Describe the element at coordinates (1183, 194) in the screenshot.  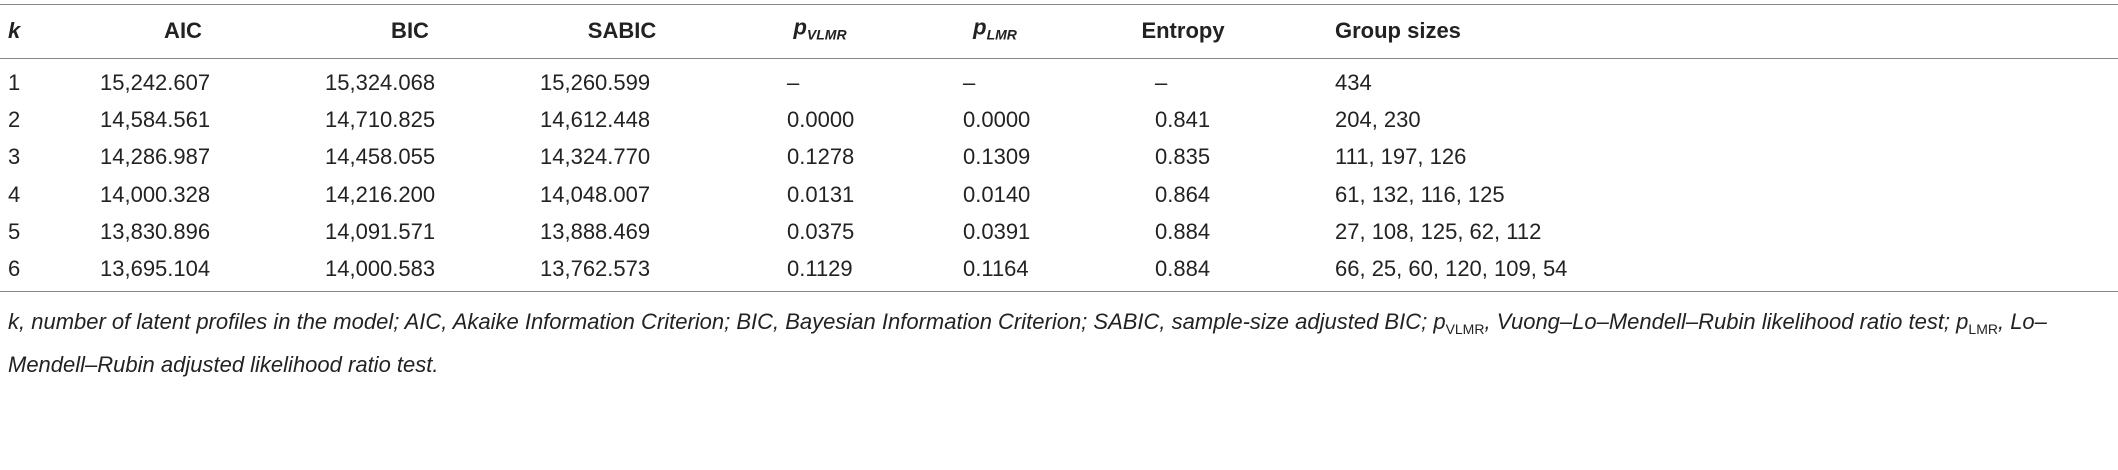
I see `table-cell: 0.864` at that location.